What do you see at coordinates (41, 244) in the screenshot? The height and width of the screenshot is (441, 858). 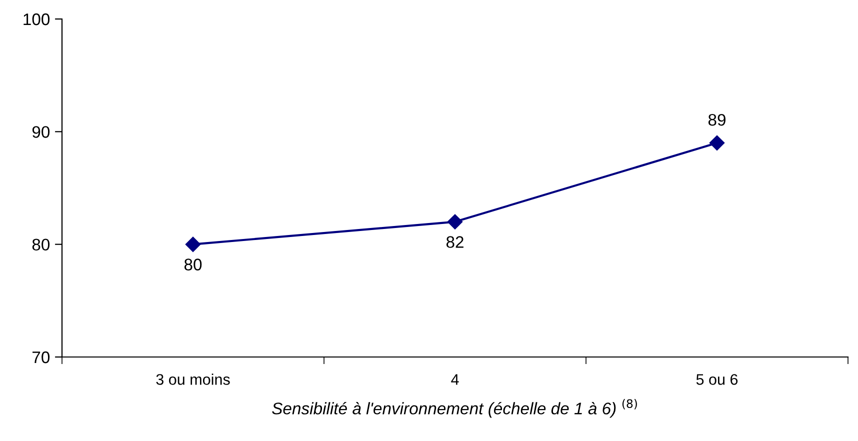 I see `y-tick-label: 80` at bounding box center [41, 244].